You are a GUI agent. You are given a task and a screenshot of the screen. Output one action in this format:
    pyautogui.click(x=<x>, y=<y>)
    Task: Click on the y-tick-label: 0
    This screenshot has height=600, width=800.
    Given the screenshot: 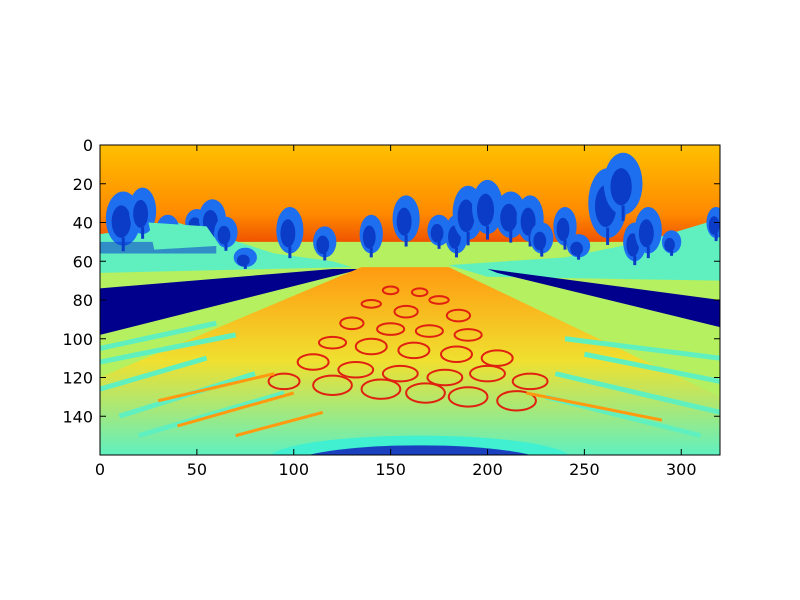 What is the action you would take?
    pyautogui.click(x=88, y=145)
    